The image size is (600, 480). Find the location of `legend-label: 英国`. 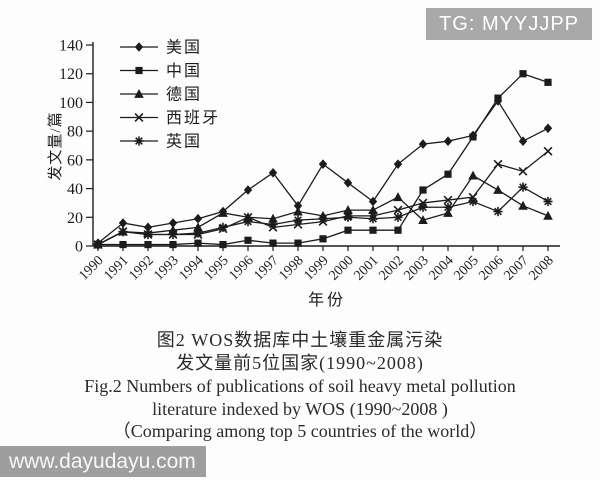

legend-label: 英国 is located at coordinates (184, 142).